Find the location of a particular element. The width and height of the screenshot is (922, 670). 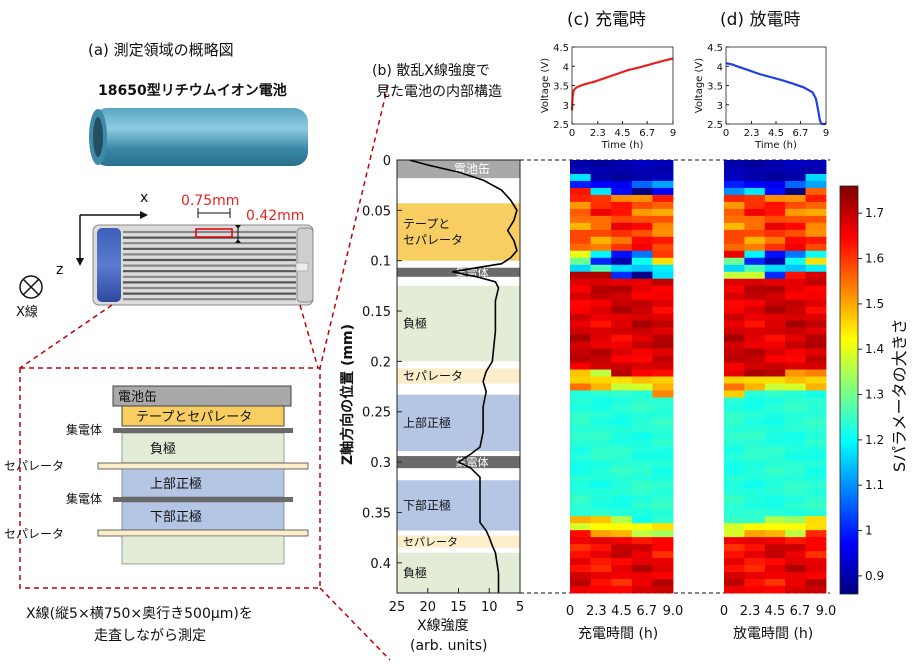

dimension-annotations: 0.75mm 0.42mm is located at coordinates (242, 218).